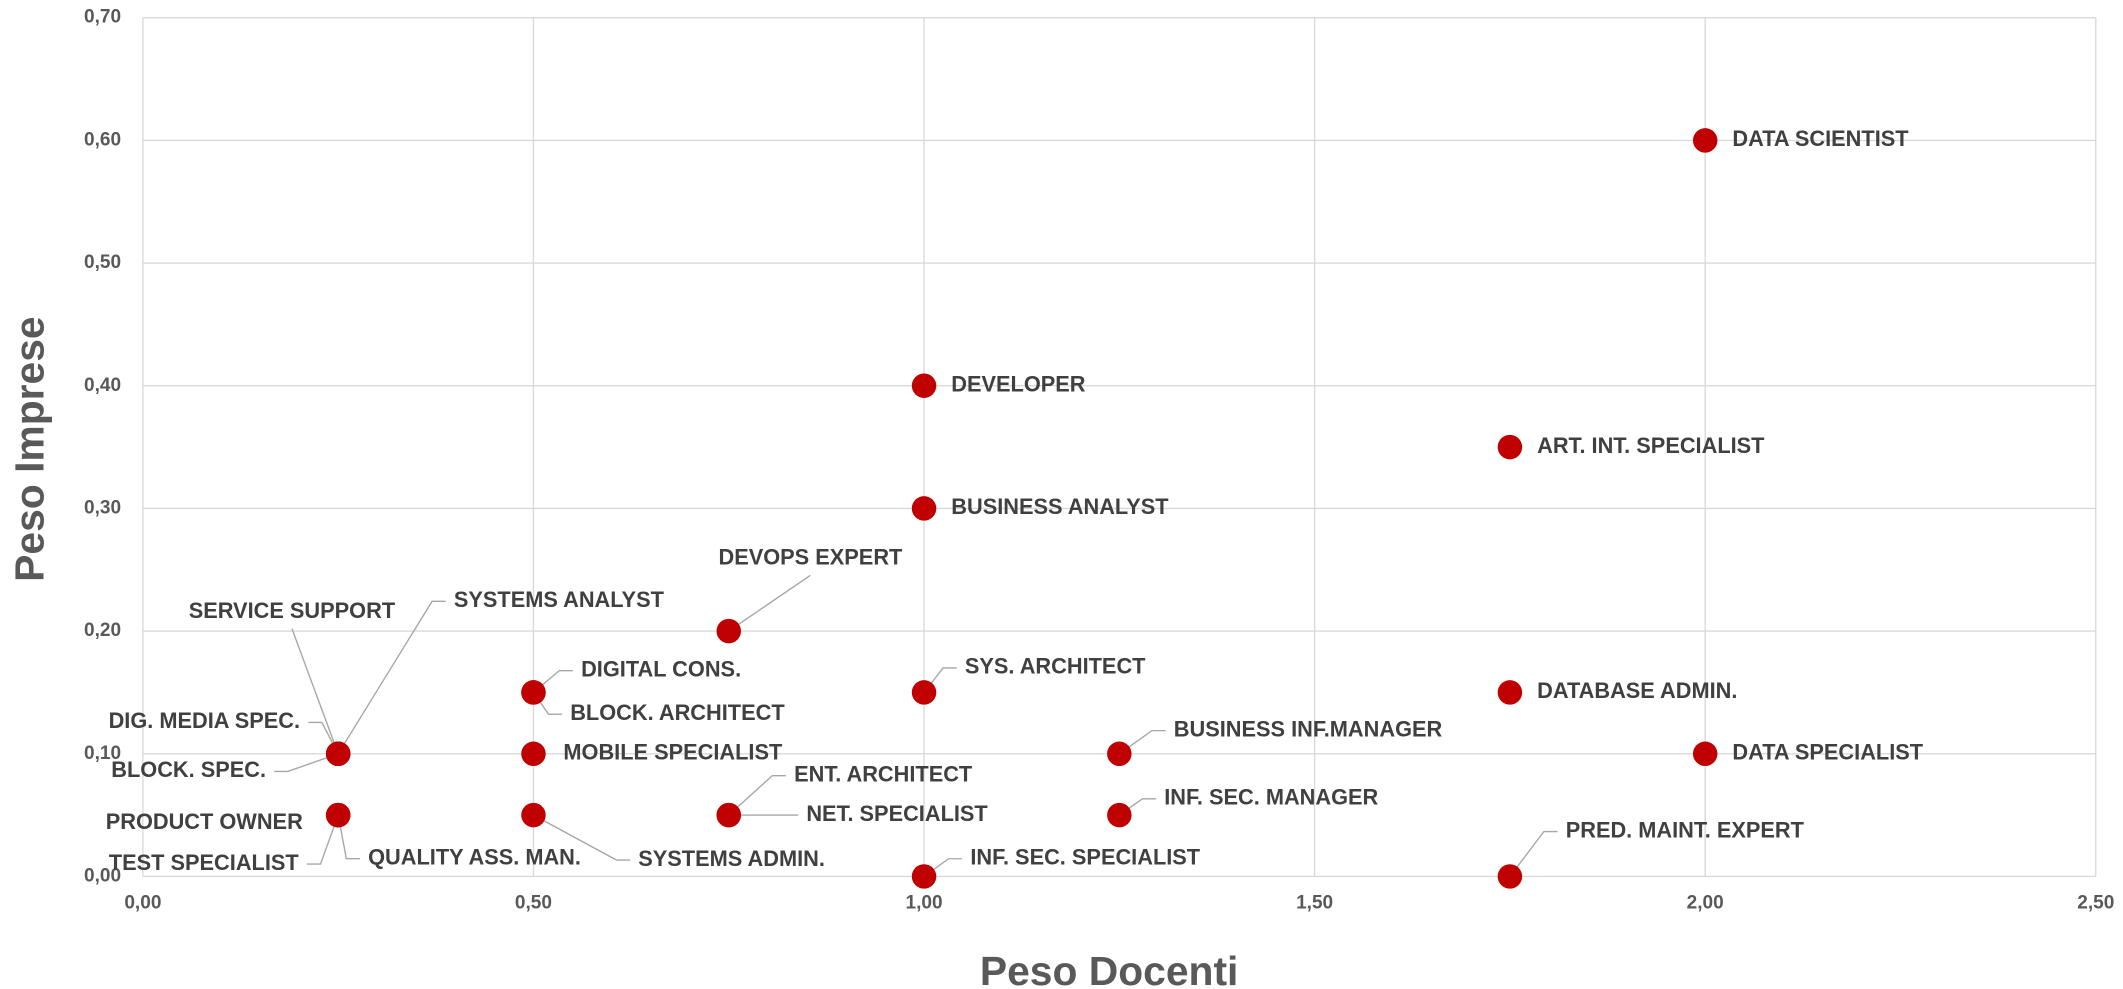 This screenshot has width=2123, height=989. Describe the element at coordinates (29, 448) in the screenshot. I see `y-axis-title: Peso Imprese` at that location.